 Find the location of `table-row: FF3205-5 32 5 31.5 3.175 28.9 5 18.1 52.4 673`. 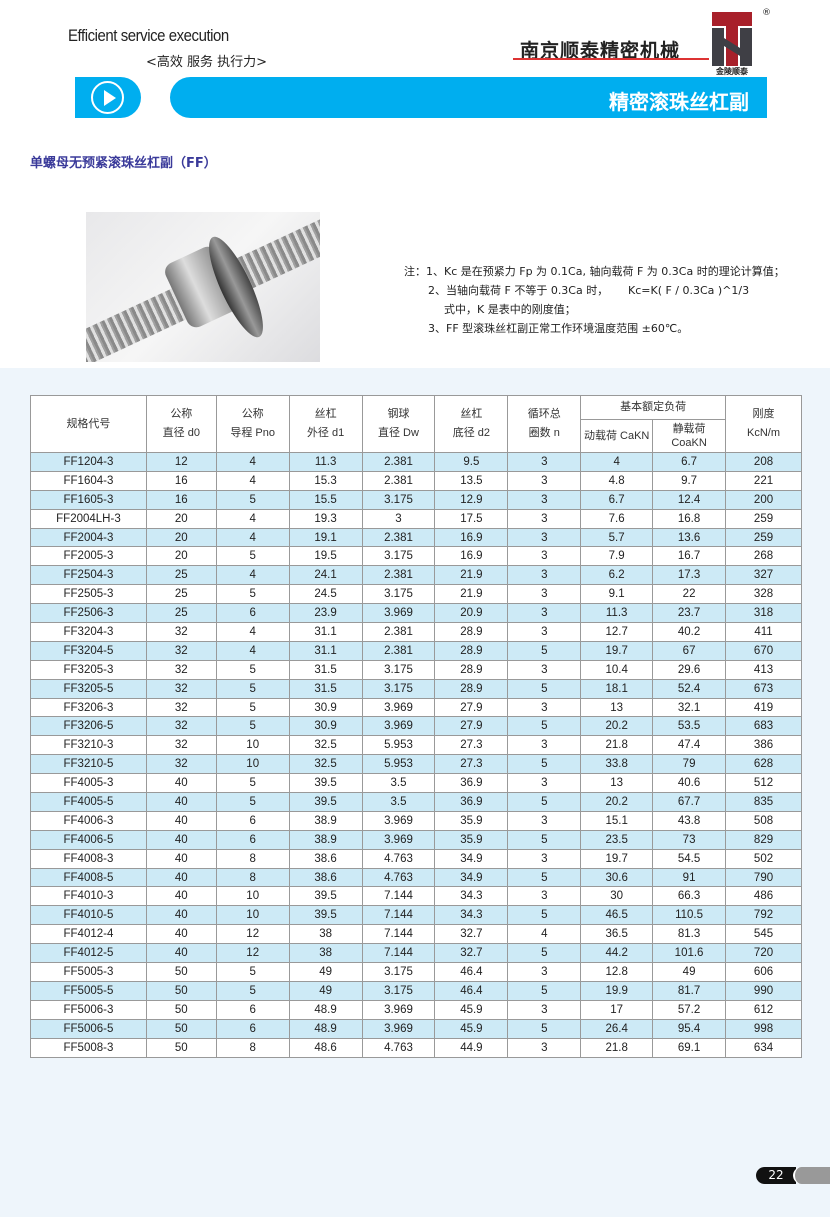

table-row: FF3205-5 32 5 31.5 3.175 28.9 5 18.1 52.4 673 is located at coordinates (416, 688).